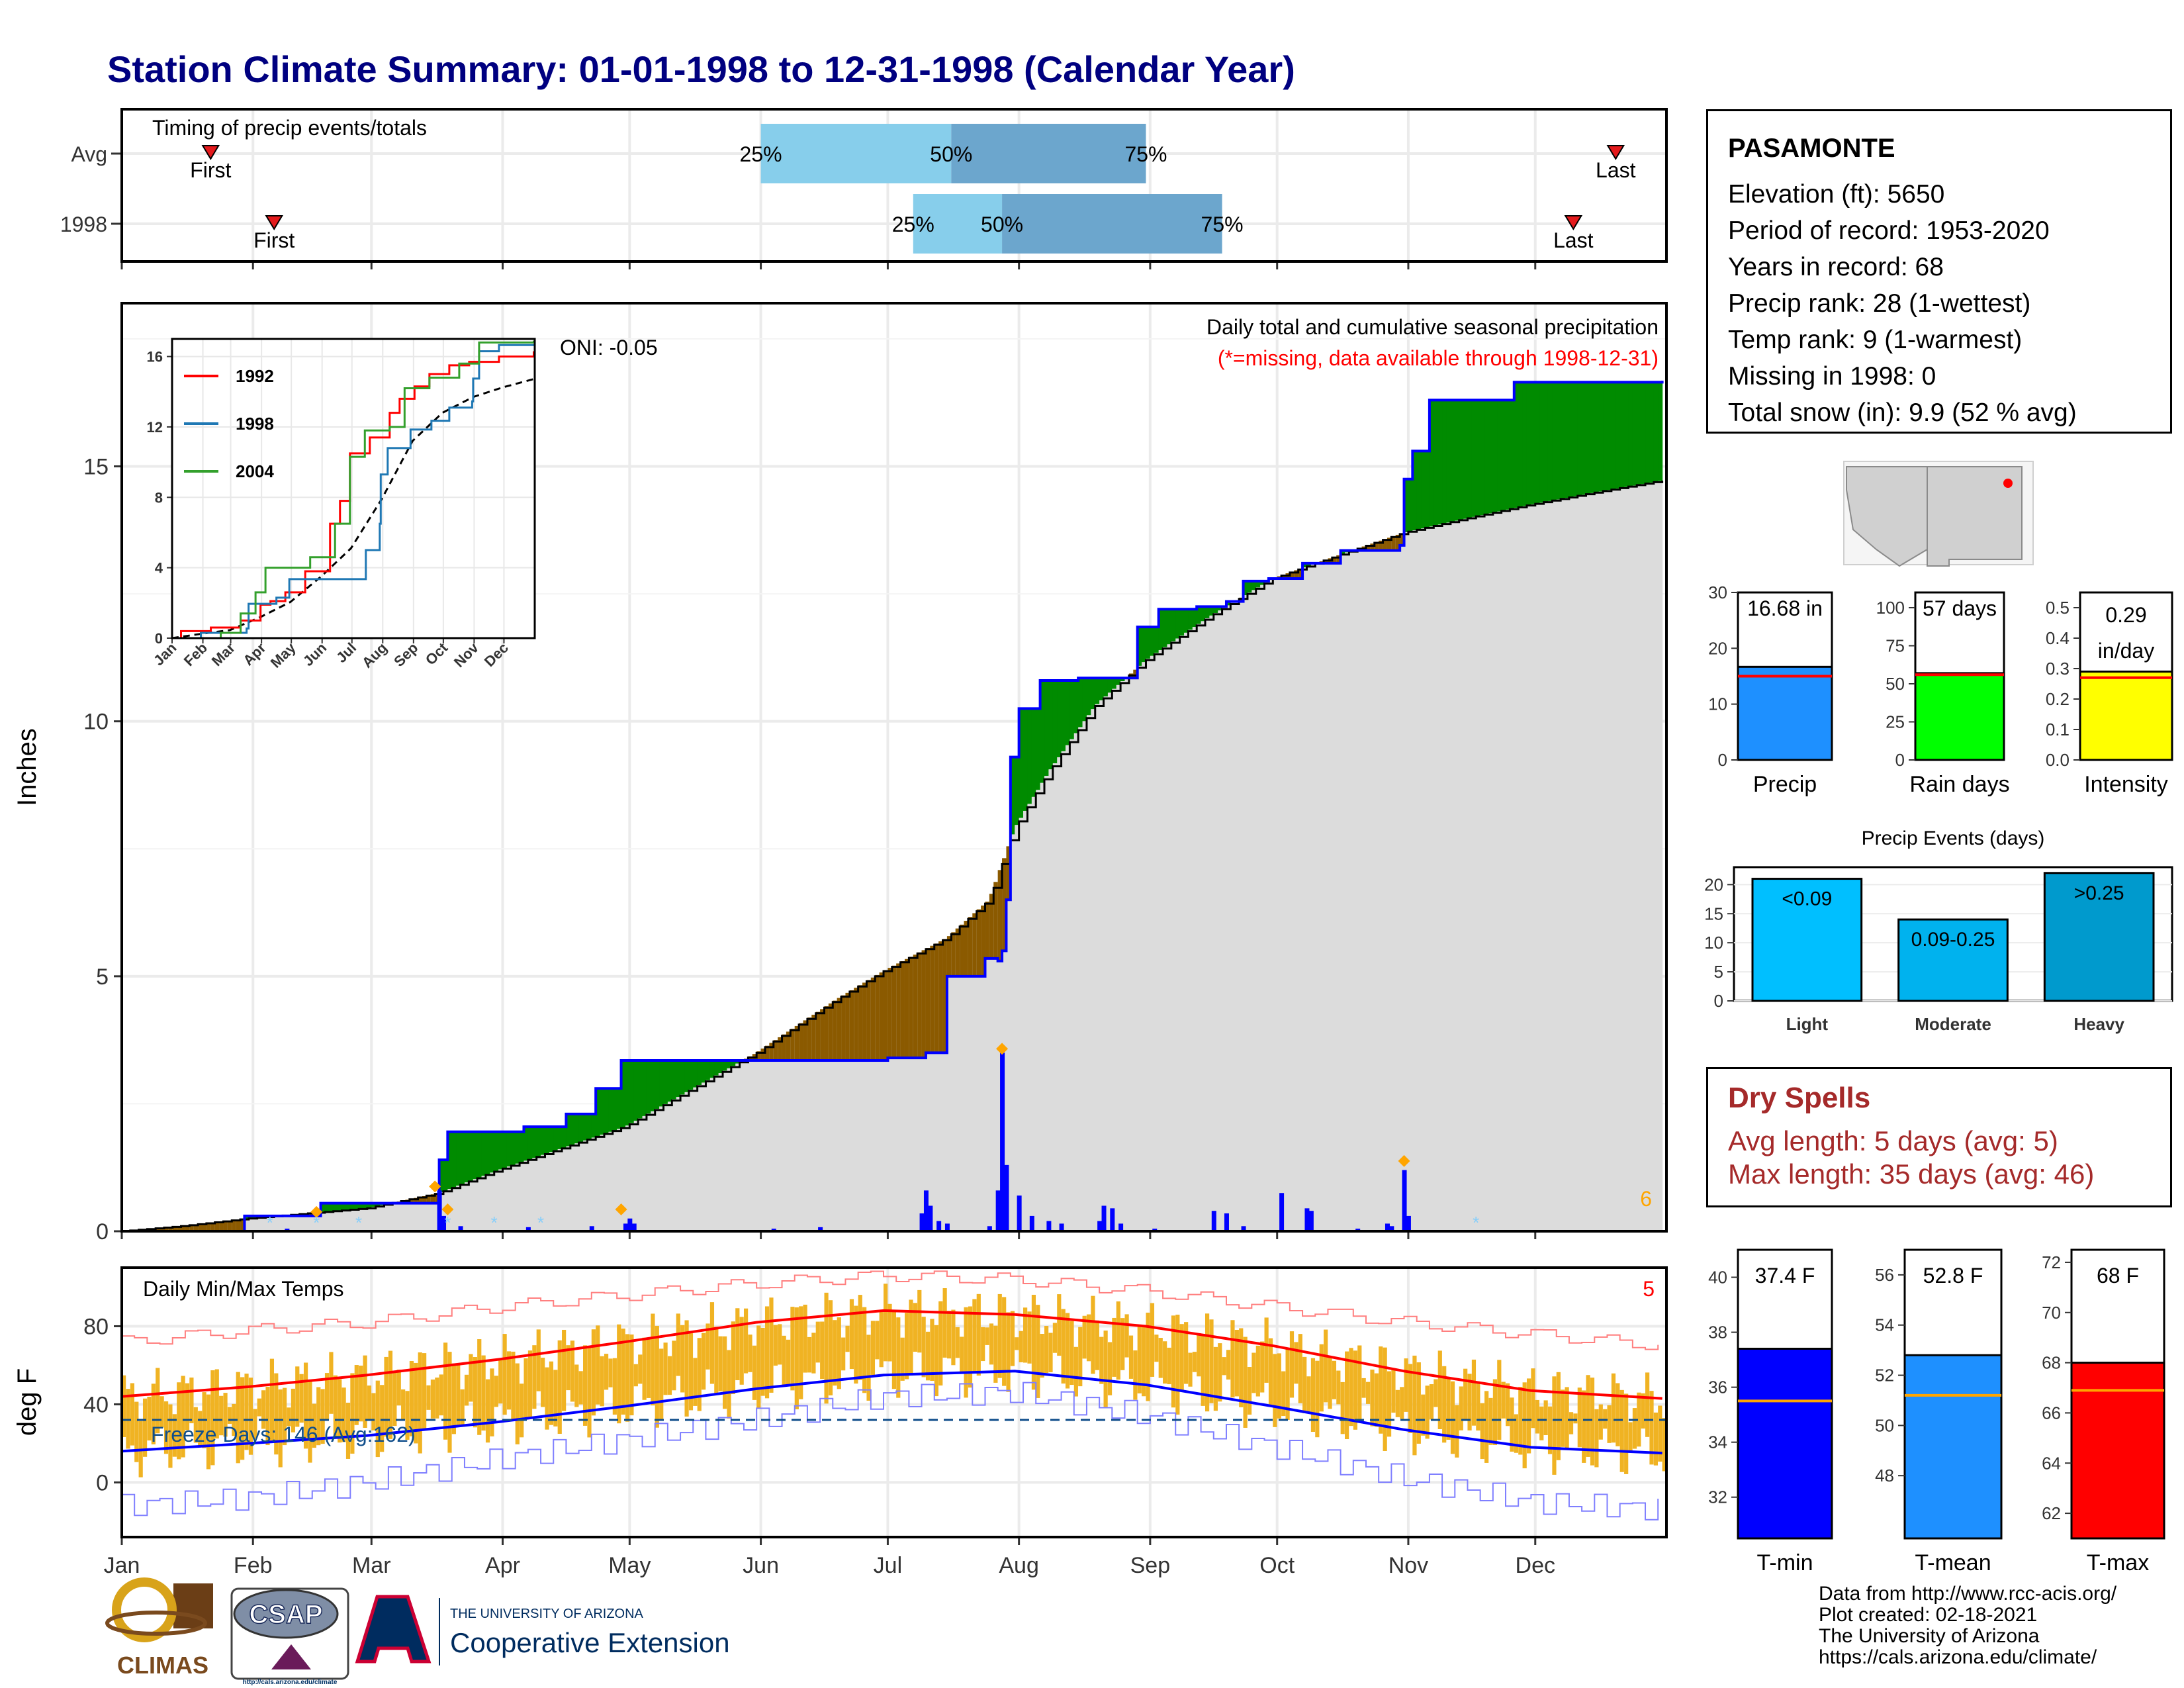 Image resolution: width=2184 pixels, height=1688 pixels. What do you see at coordinates (89, 154) in the screenshot?
I see `timing-row-label: Avg` at bounding box center [89, 154].